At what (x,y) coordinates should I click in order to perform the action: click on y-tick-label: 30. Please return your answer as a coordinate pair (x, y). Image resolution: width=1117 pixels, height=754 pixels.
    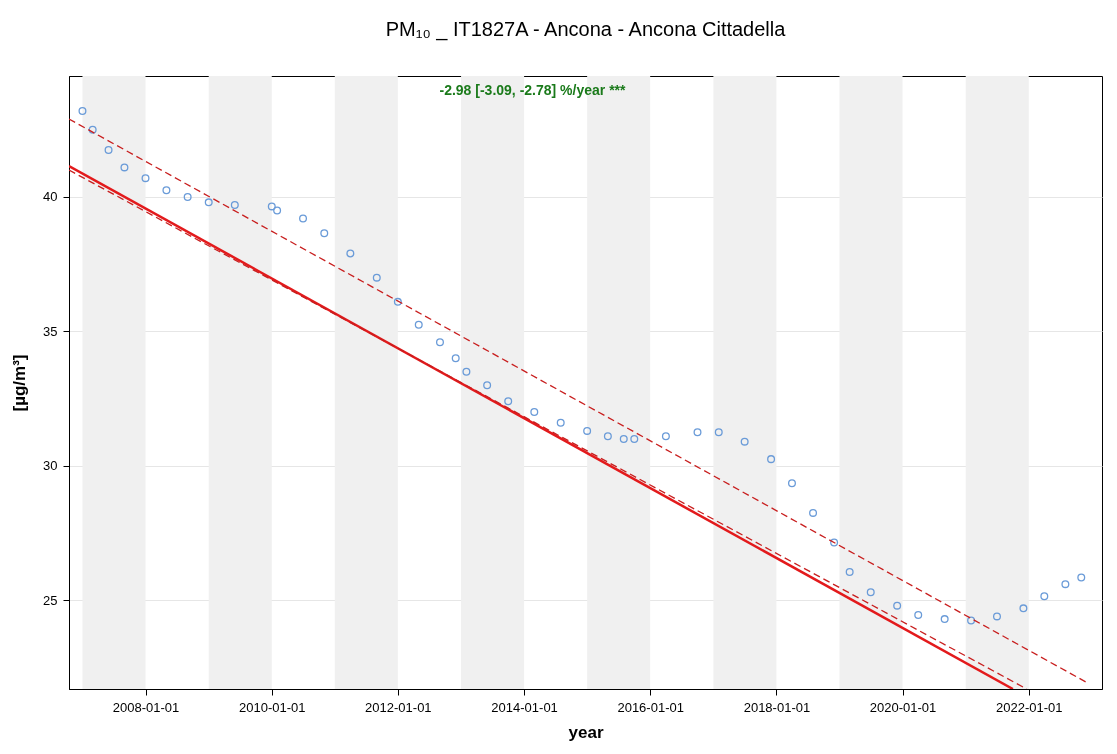
    Looking at the image, I should click on (50, 466).